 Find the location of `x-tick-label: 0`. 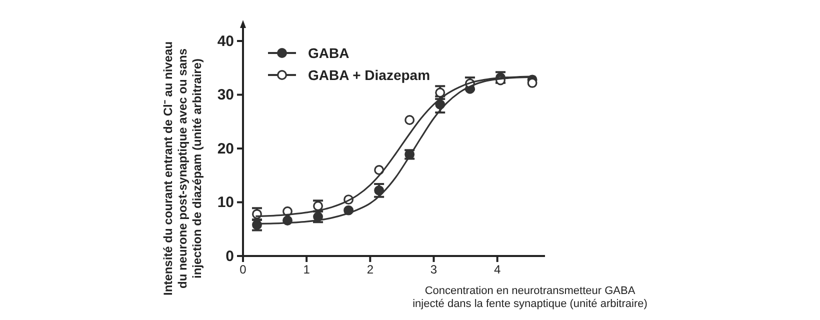

x-tick-label: 0 is located at coordinates (243, 269).